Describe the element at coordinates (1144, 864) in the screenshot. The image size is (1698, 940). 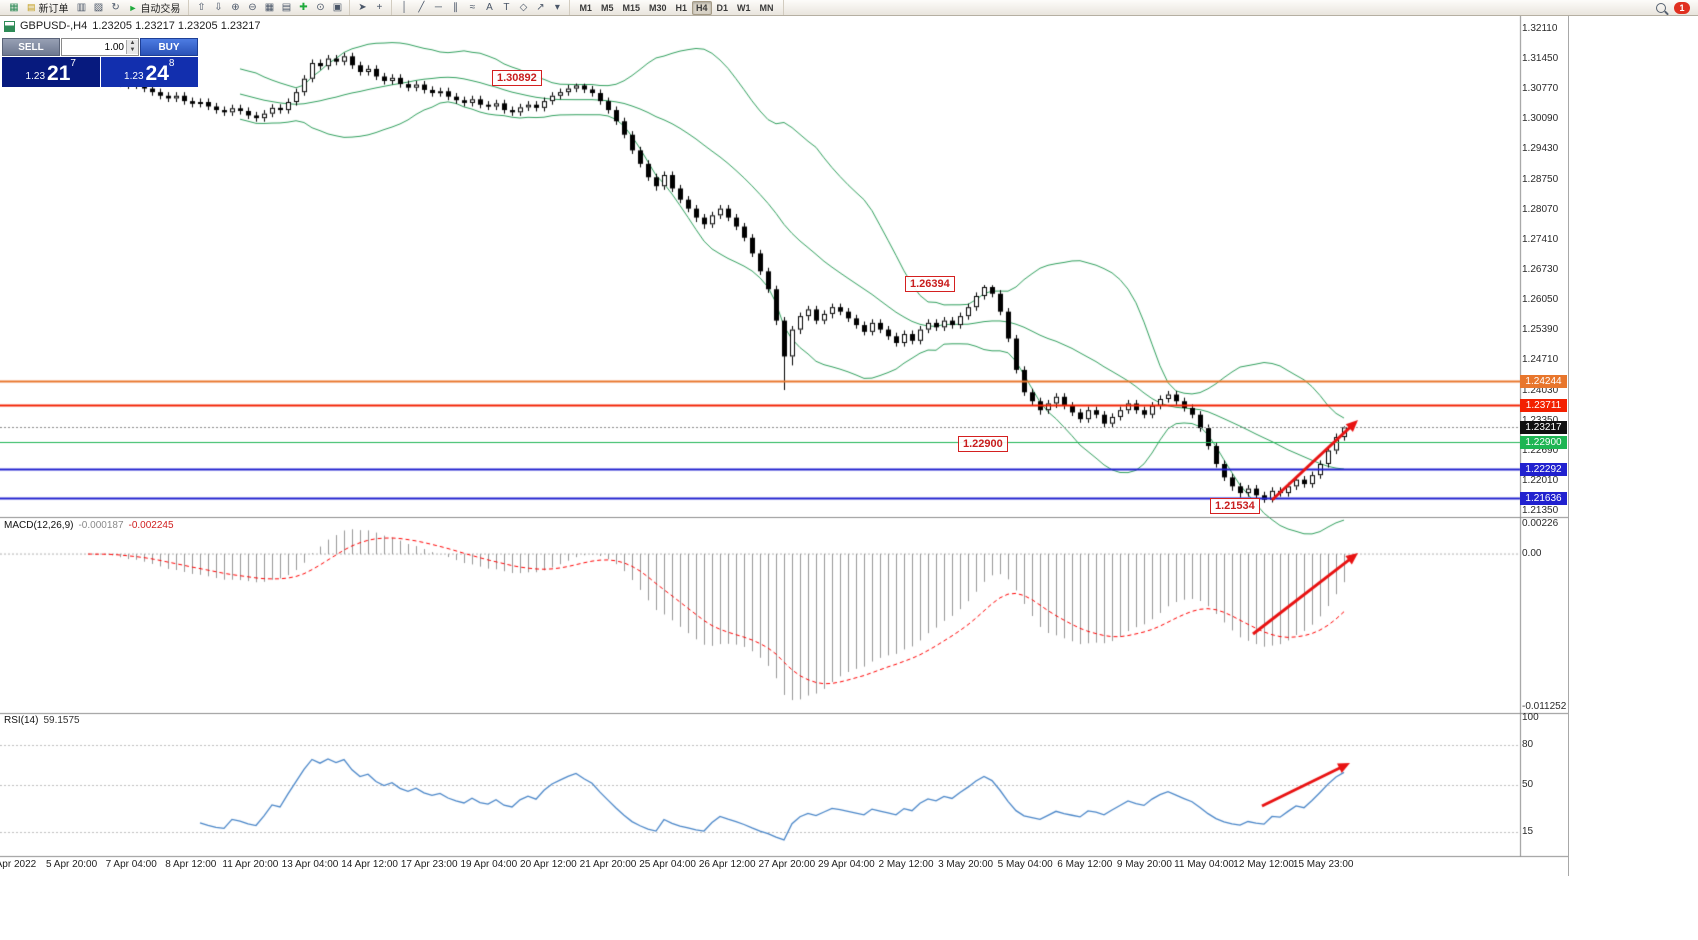
I see `time-axis-label: 9 May 20:00` at that location.